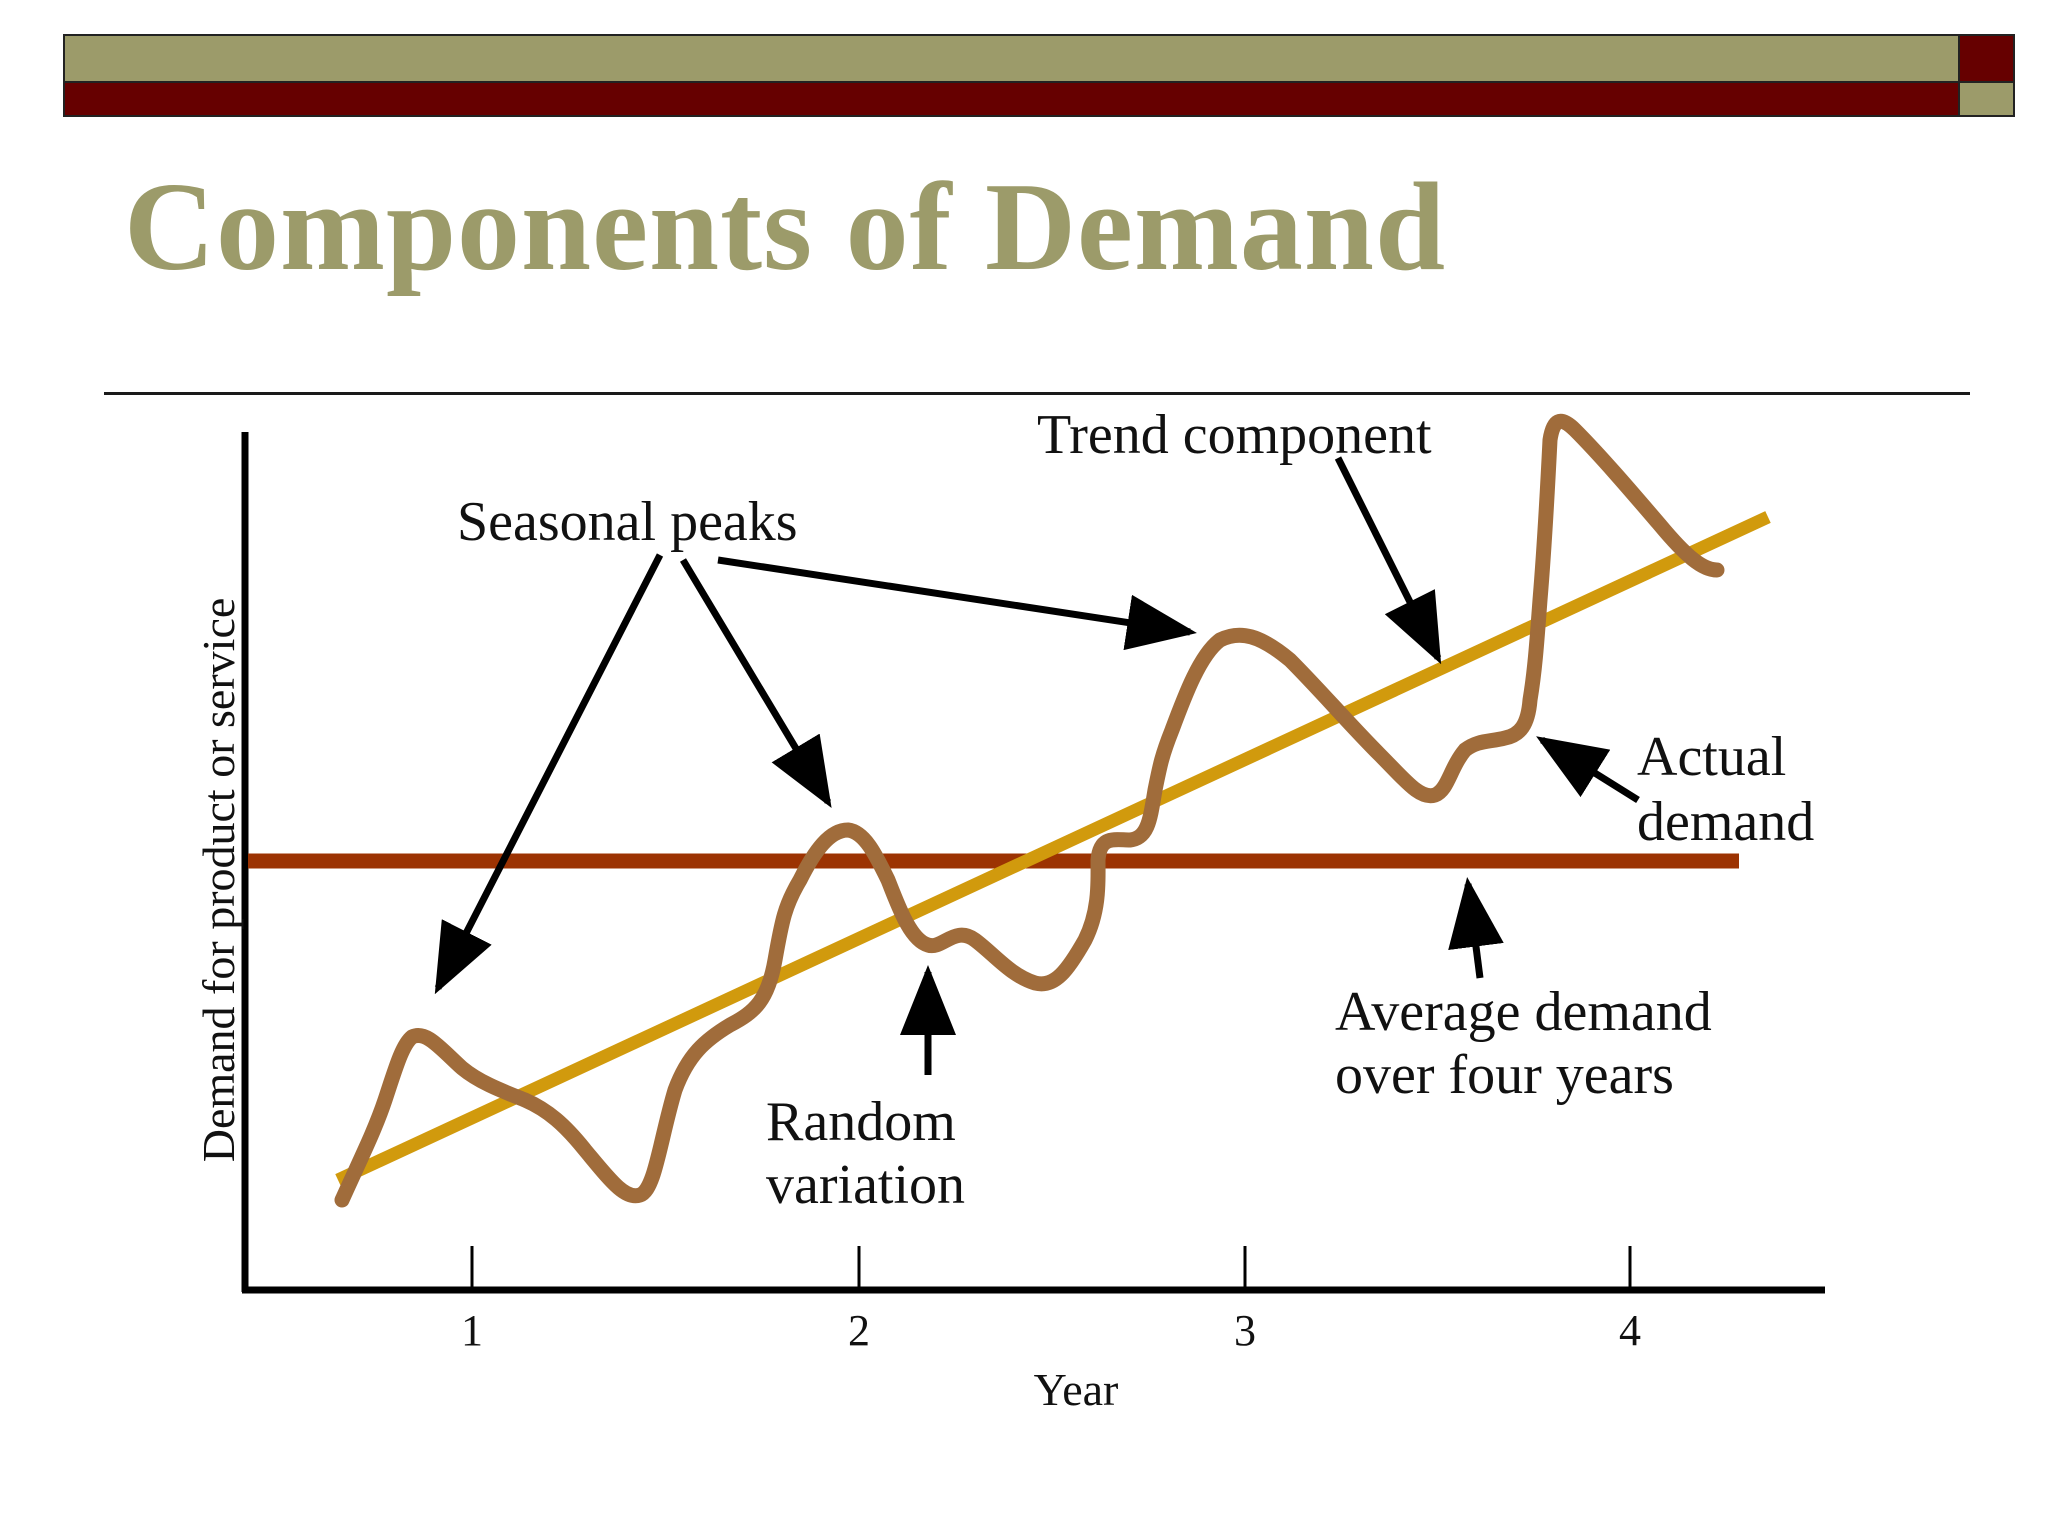 This screenshot has width=2048, height=1536. Describe the element at coordinates (218, 880) in the screenshot. I see `y-axis-label: Demand for product or service` at that location.